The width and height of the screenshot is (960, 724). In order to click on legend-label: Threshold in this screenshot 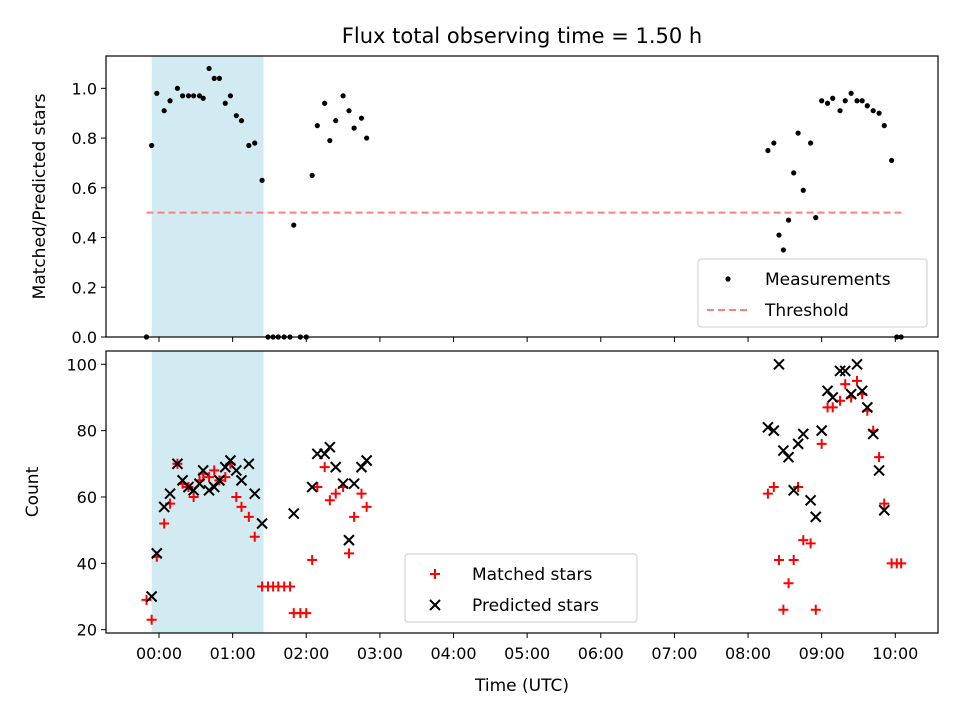, I will do `click(806, 311)`.